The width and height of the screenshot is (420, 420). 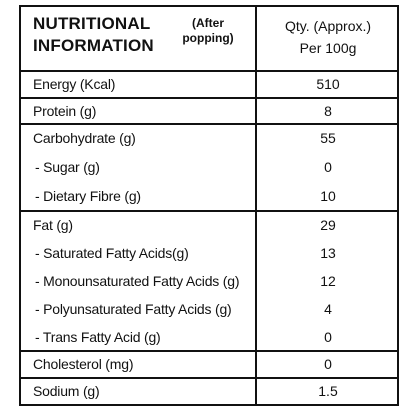 I want to click on nutrient-name: Sodium (g), so click(x=66, y=391).